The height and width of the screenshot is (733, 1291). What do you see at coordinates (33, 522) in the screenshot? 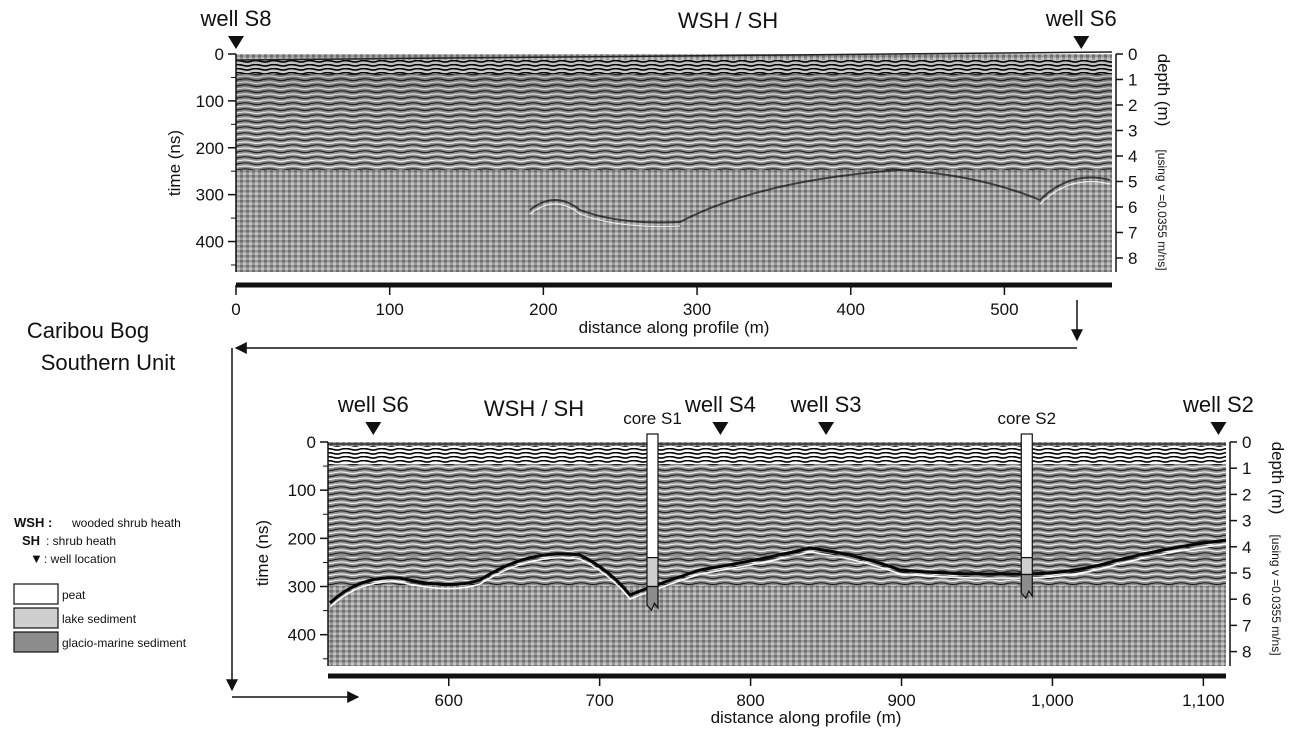
I see `abbreviation-key: WSH :` at bounding box center [33, 522].